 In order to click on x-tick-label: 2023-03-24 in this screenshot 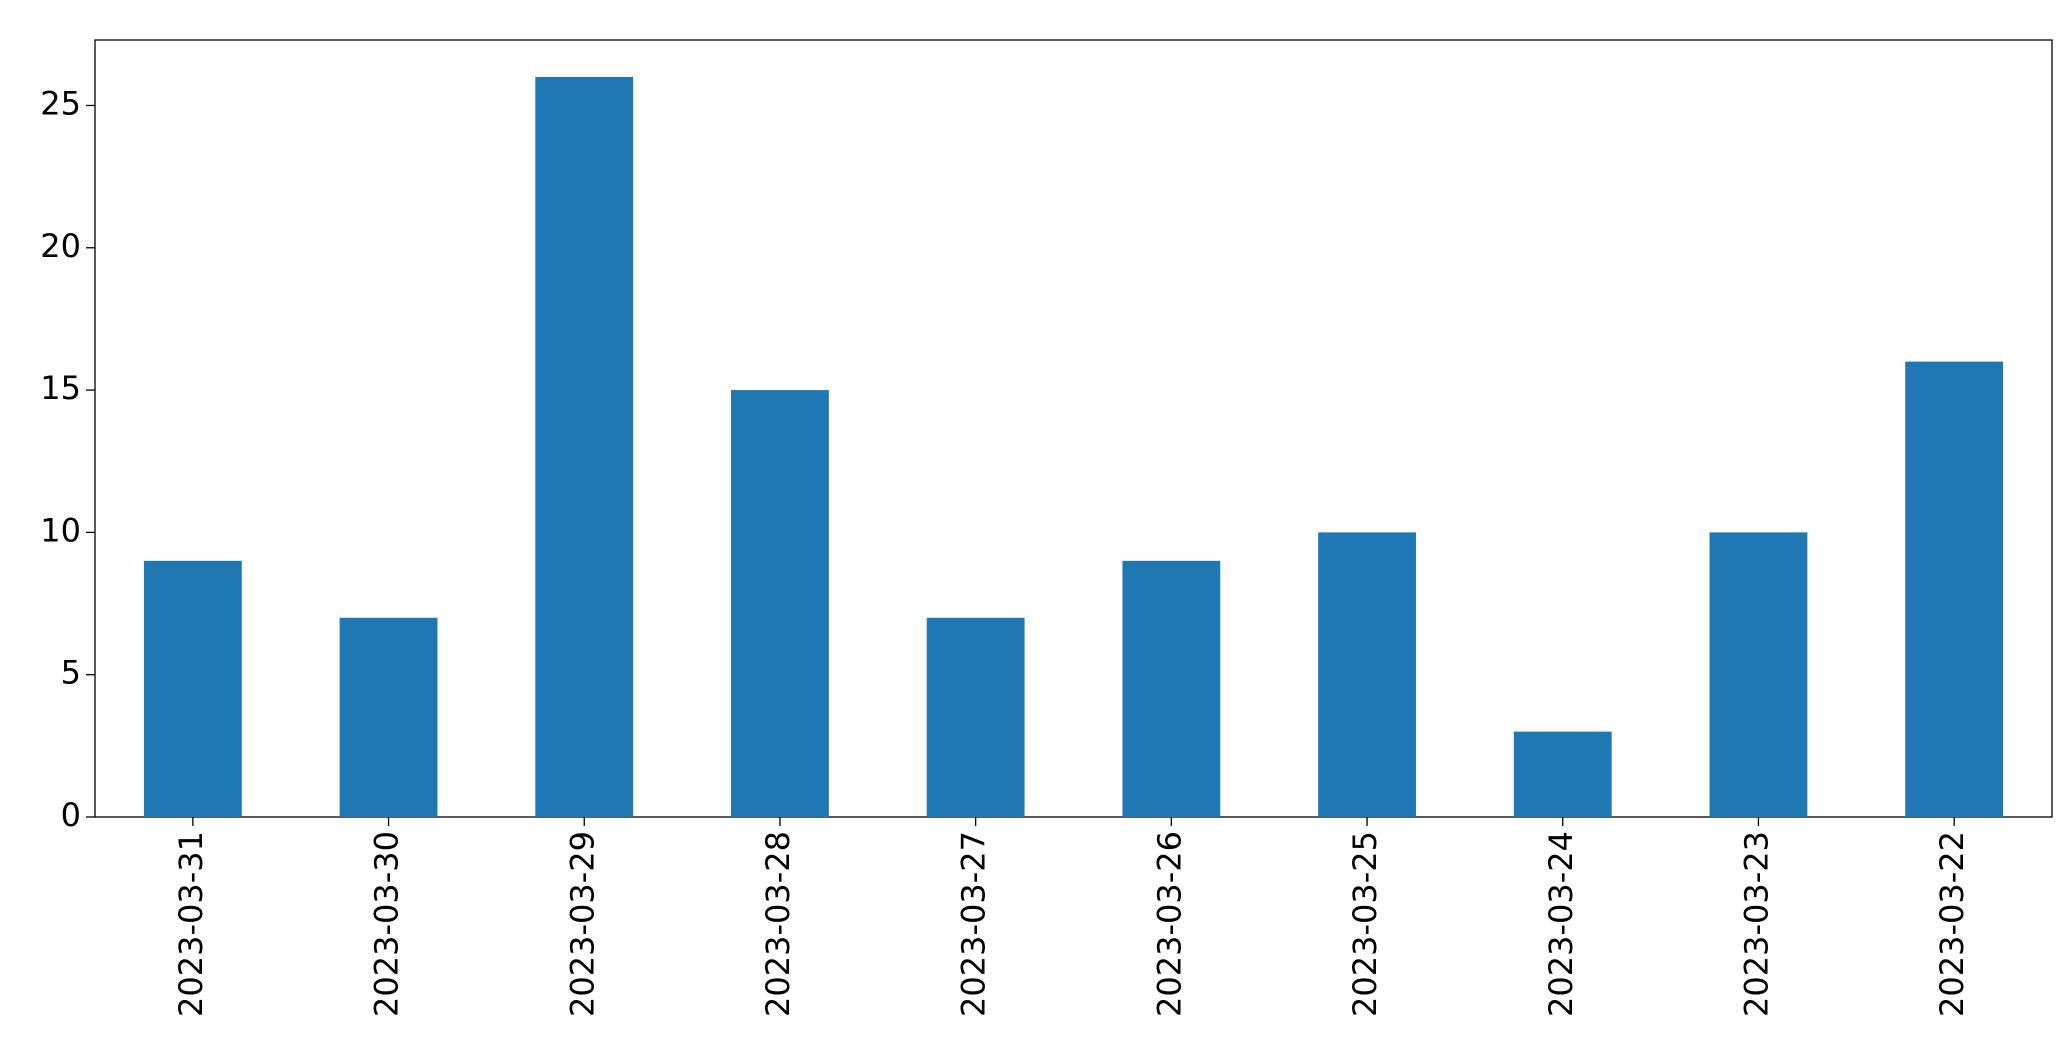, I will do `click(1561, 924)`.